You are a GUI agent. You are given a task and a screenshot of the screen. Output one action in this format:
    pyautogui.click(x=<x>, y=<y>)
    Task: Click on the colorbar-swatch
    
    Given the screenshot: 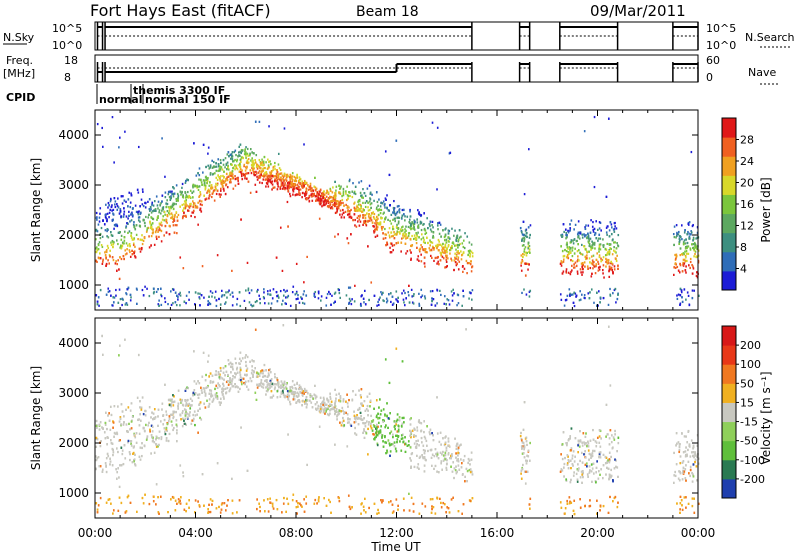 What is the action you would take?
    pyautogui.click(x=729, y=280)
    